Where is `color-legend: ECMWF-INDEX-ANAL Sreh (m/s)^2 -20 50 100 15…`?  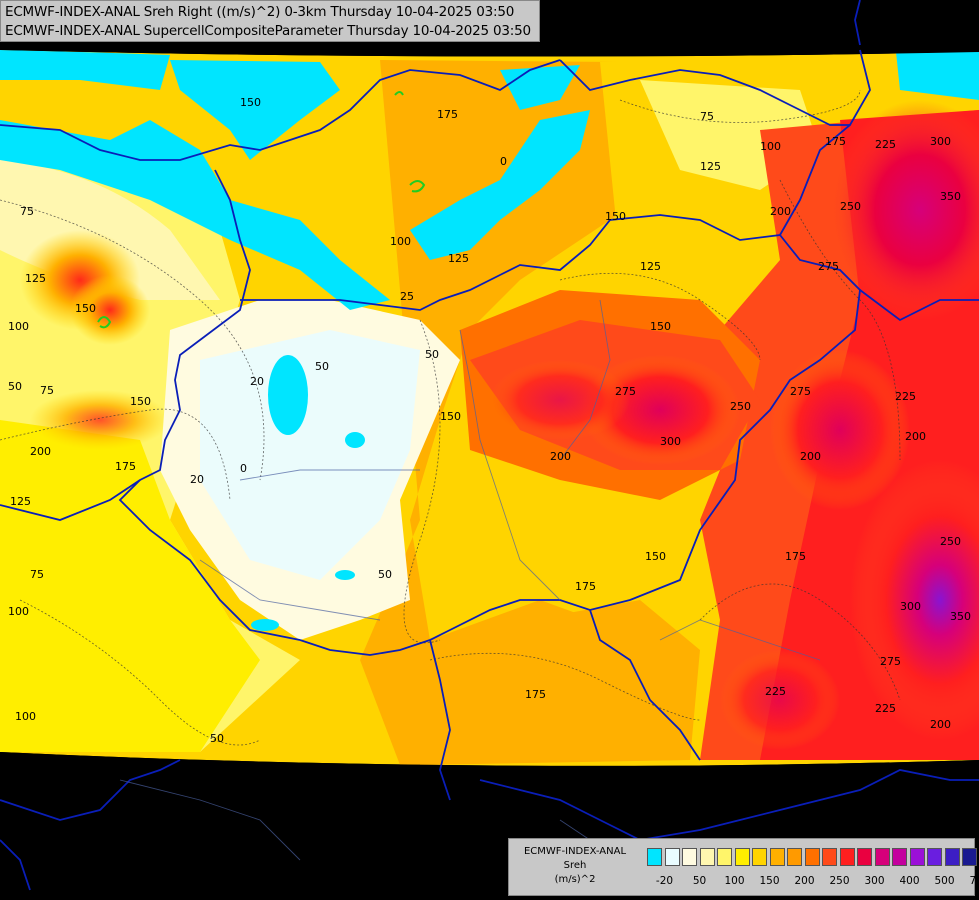 color-legend: ECMWF-INDEX-ANAL Sreh (m/s)^2 -20 50 100 15… is located at coordinates (743, 867).